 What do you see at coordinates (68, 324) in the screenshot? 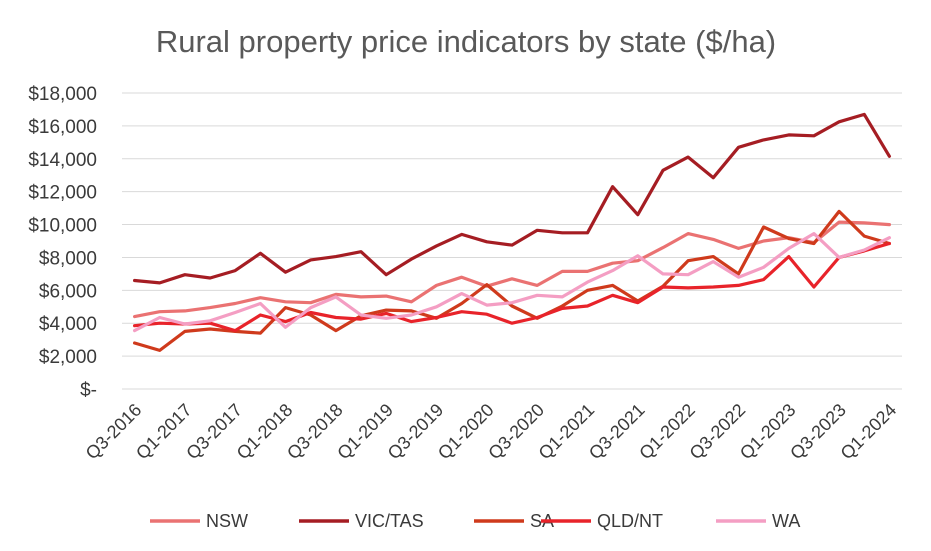
I see `y-tick-label: $4,000` at bounding box center [68, 324].